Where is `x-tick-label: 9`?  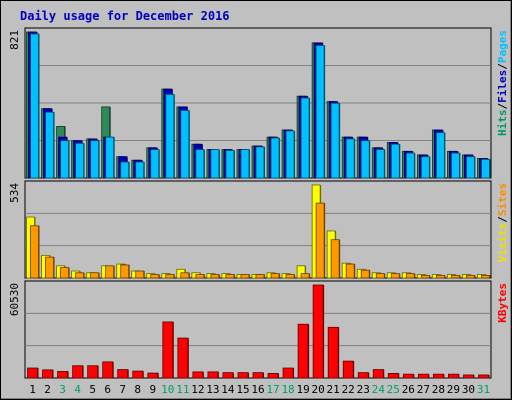 x-tick-label: 9 is located at coordinates (152, 389).